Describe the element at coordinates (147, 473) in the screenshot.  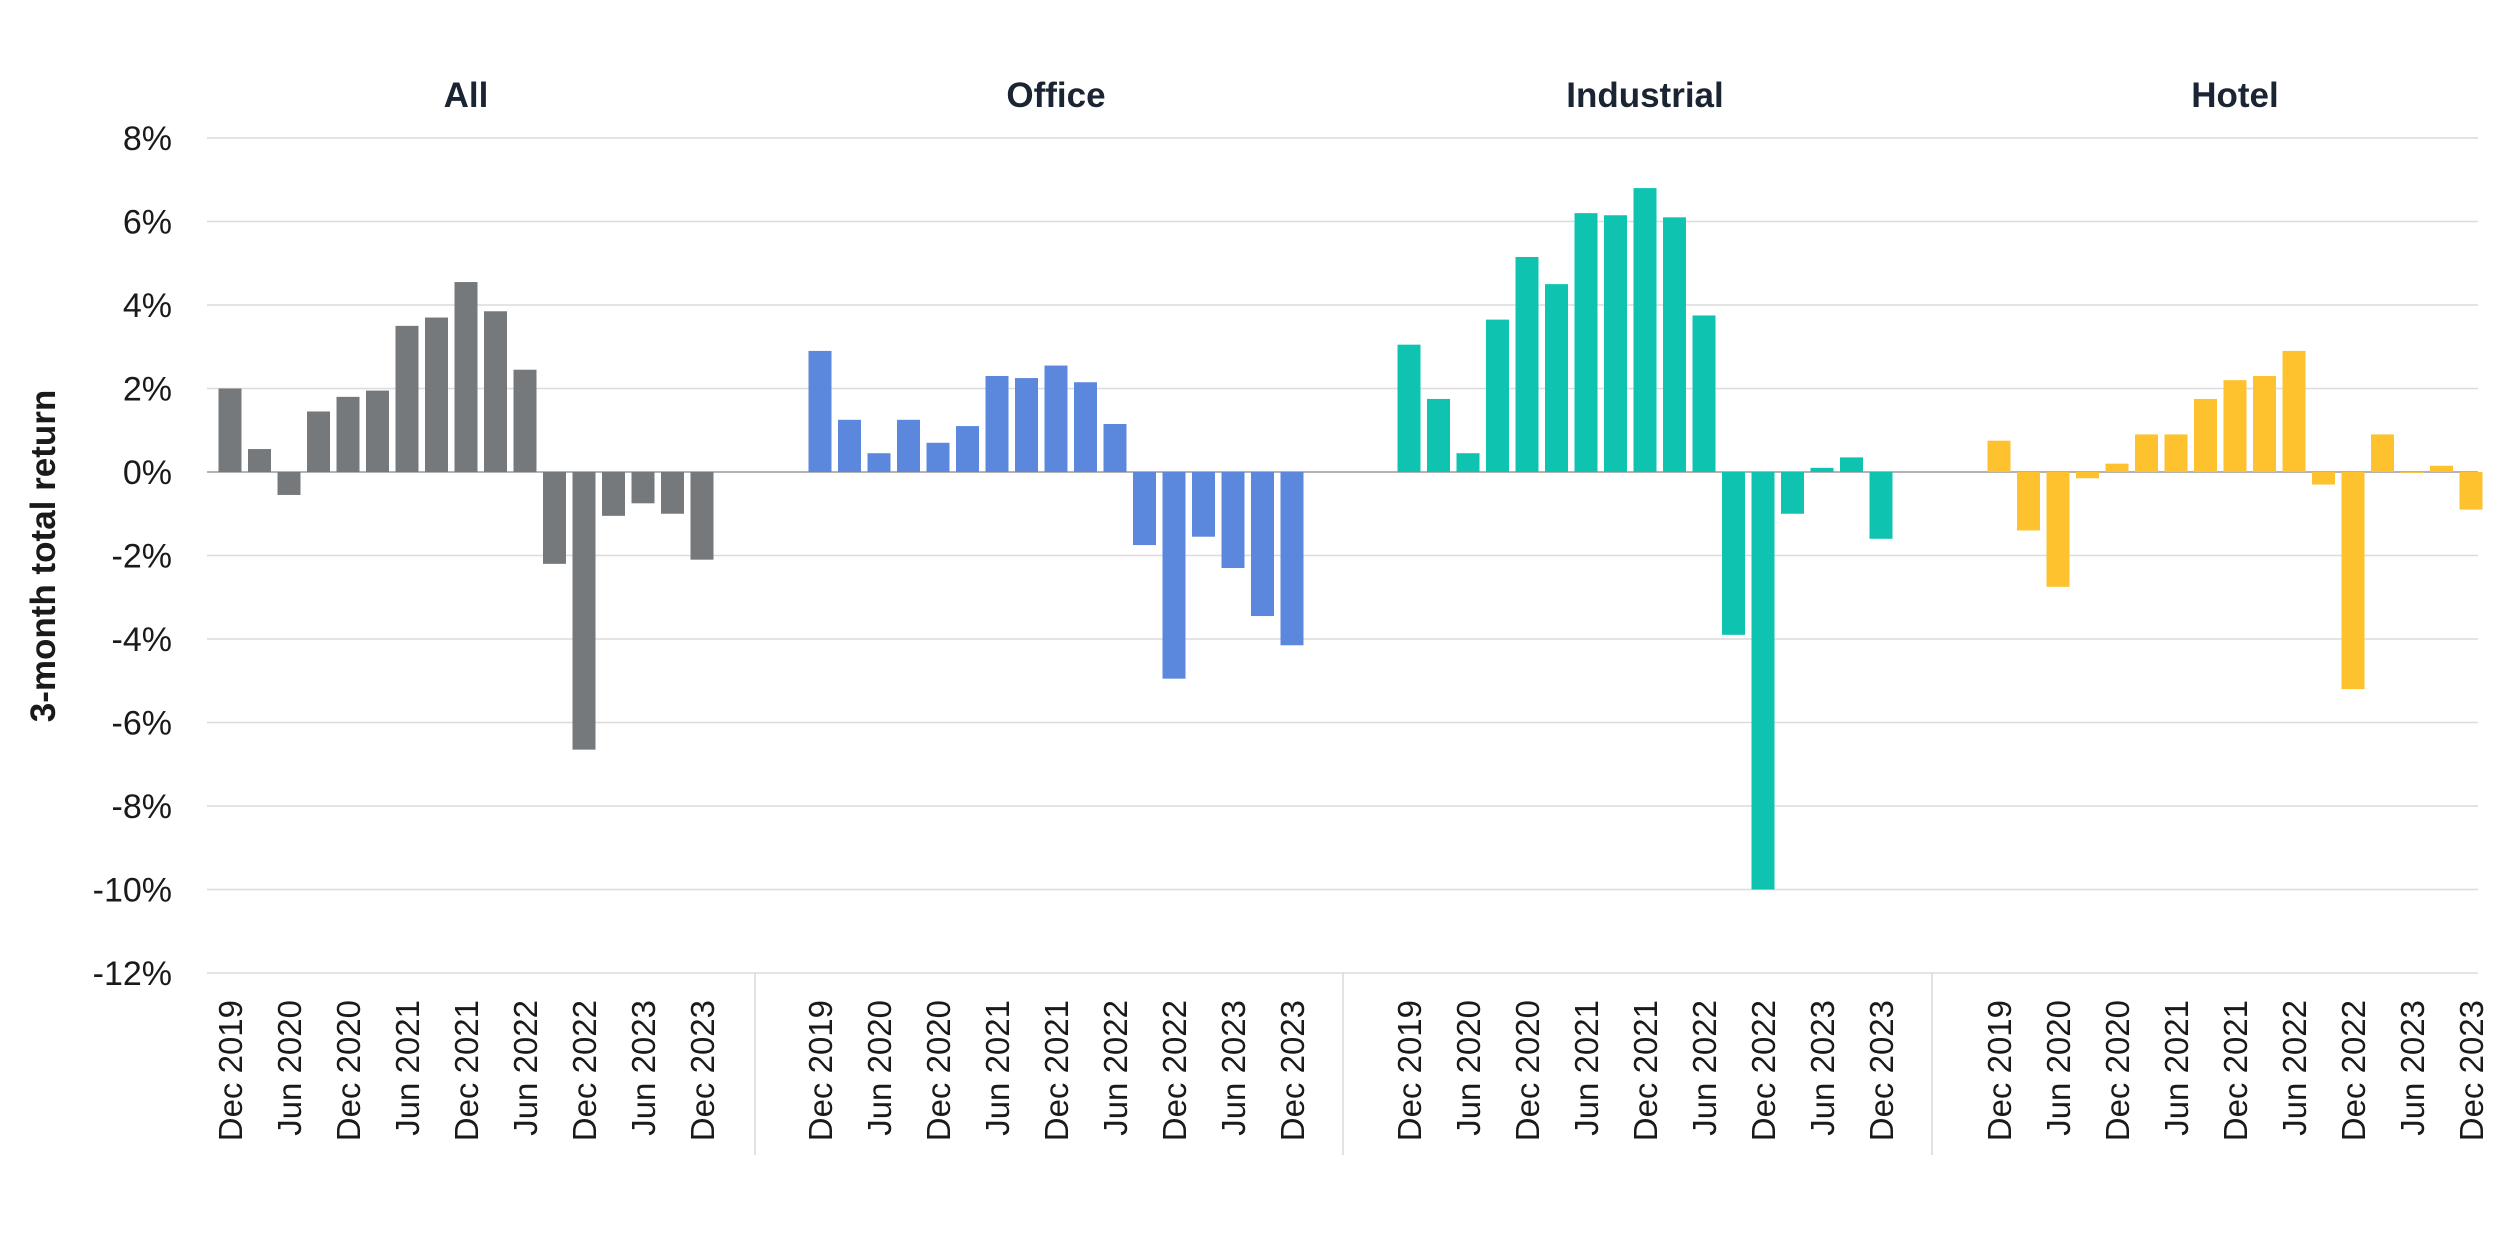
I see `y-tick-label: 0%` at that location.